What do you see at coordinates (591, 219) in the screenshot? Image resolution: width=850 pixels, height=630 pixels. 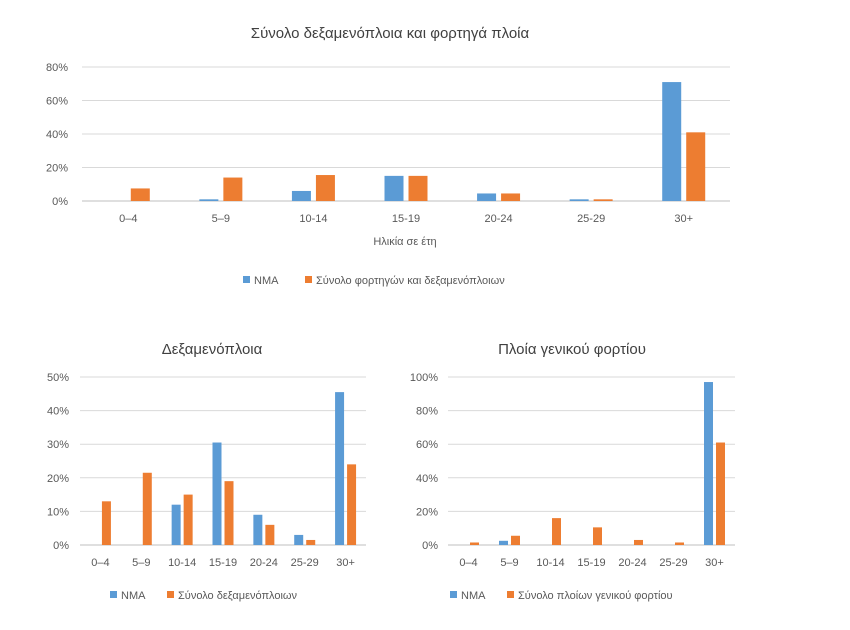 I see `chart1-x-tick-label: 25-29` at bounding box center [591, 219].